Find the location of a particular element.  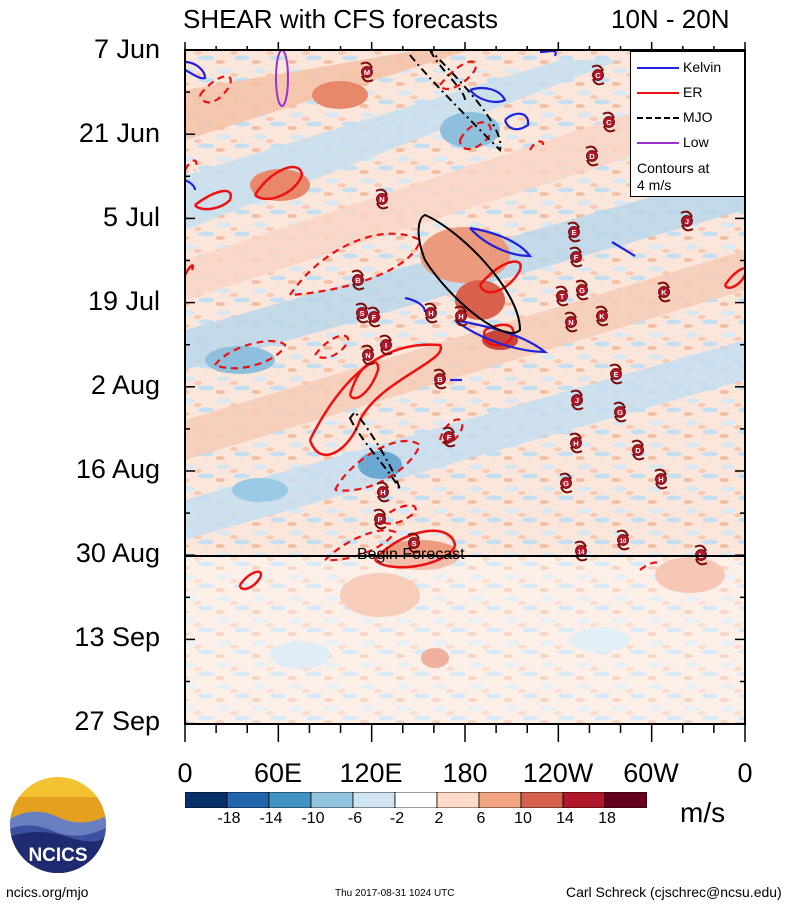

colorbar-label: -6 is located at coordinates (355, 818).